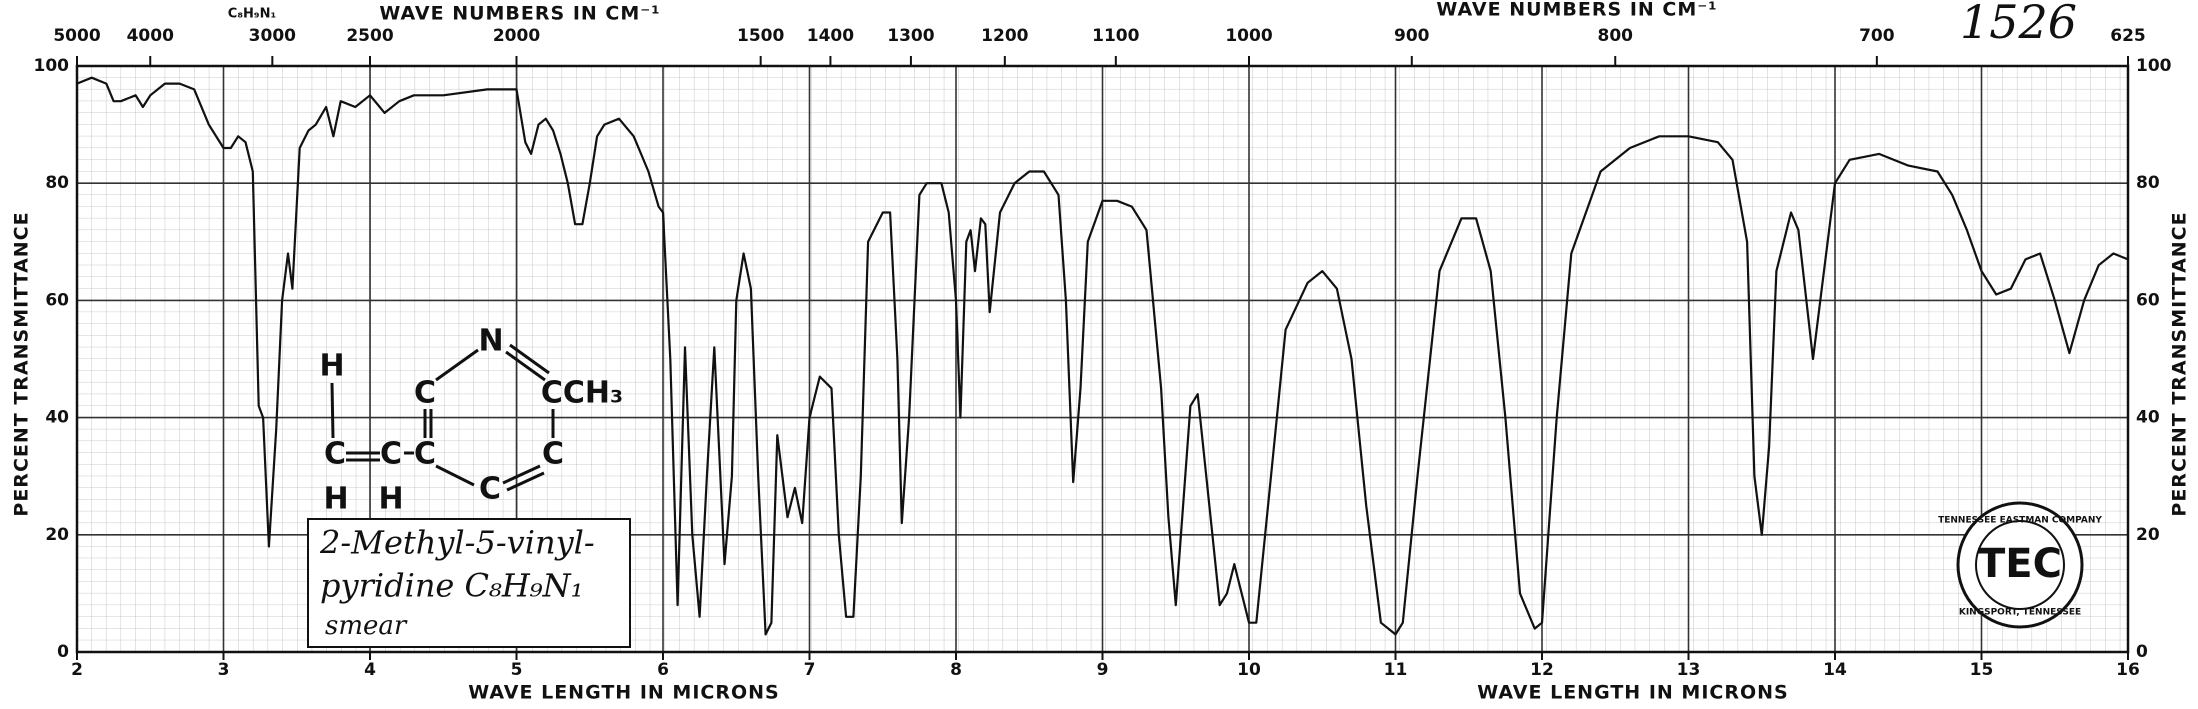 This screenshot has width=2198, height=709. Describe the element at coordinates (956, 670) in the screenshot. I see `x-tick-label: 8` at that location.